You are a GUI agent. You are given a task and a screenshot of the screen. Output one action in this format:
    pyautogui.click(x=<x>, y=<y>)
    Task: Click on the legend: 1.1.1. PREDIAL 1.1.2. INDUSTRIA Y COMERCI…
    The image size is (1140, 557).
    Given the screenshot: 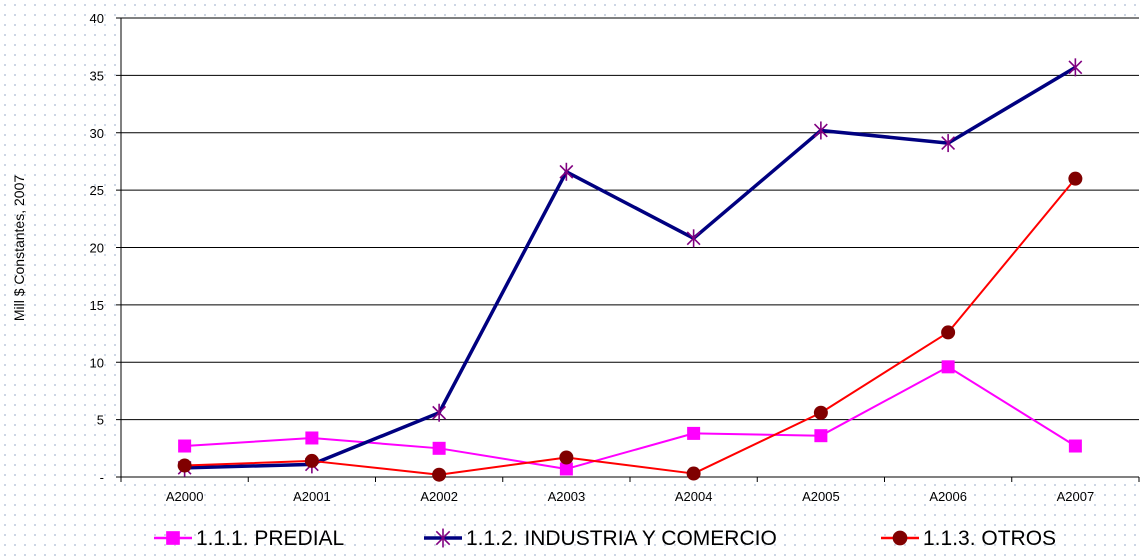 What is the action you would take?
    pyautogui.click(x=605, y=538)
    